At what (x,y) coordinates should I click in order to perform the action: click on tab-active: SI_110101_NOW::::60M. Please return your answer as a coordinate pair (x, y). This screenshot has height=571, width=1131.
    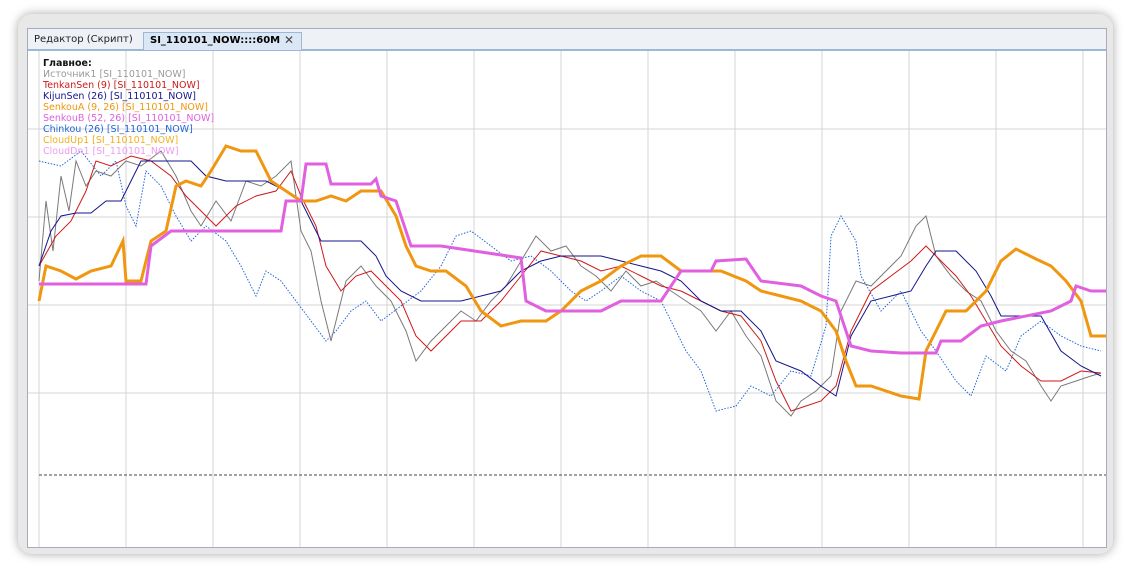
    Looking at the image, I should click on (222, 41).